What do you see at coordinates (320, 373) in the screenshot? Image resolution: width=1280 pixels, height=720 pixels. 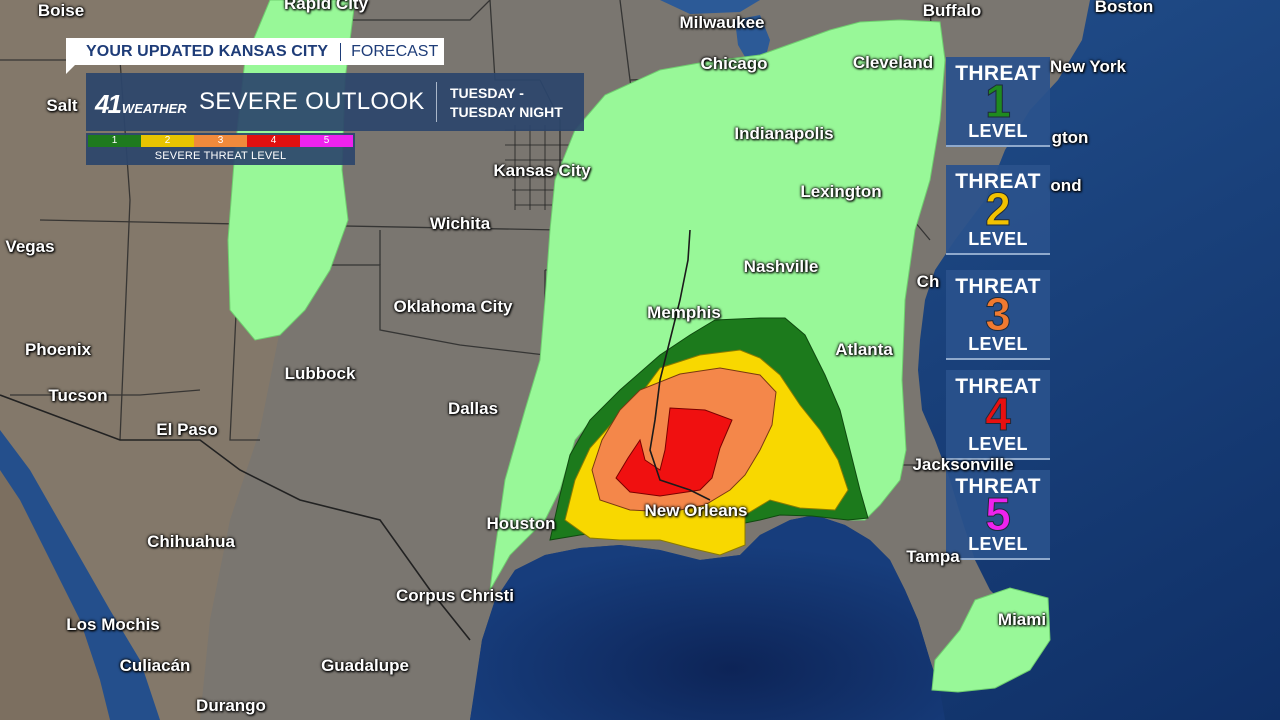 I see `city-label: Lubbock` at bounding box center [320, 373].